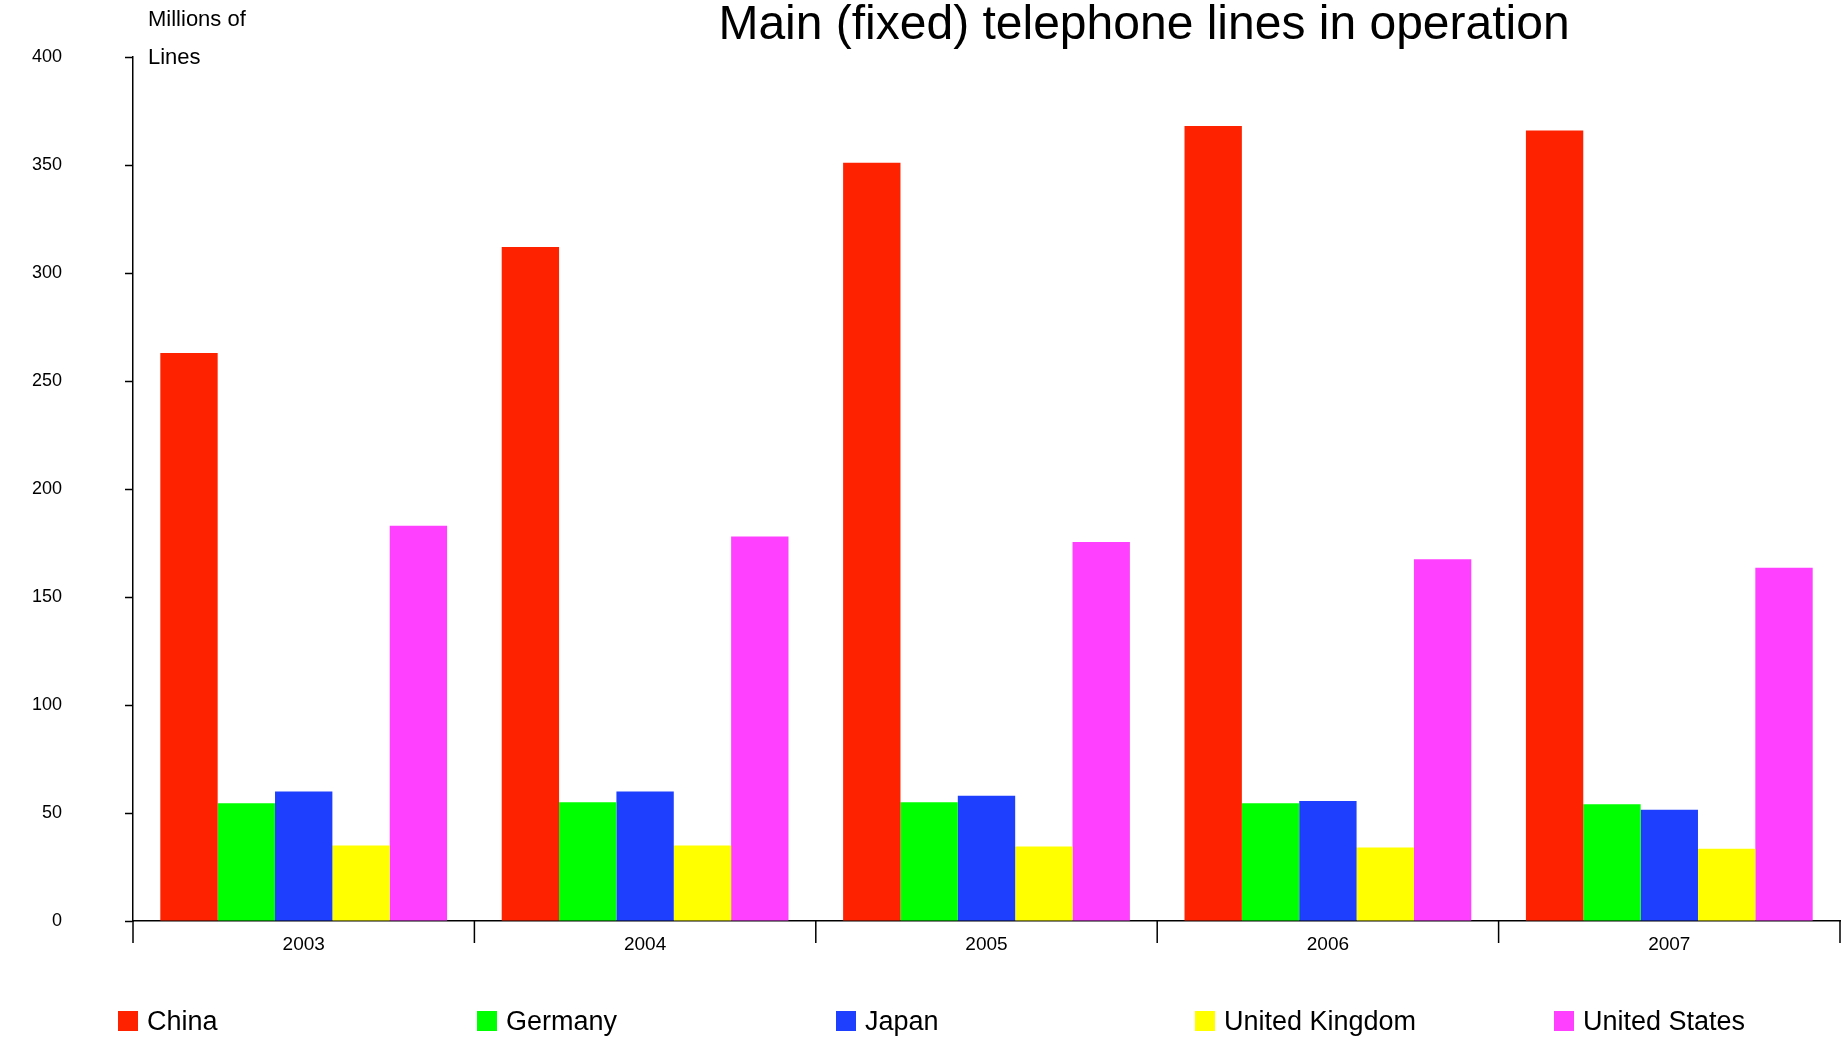 The height and width of the screenshot is (1037, 1844). I want to click on y-tick-label: 300, so click(46, 271).